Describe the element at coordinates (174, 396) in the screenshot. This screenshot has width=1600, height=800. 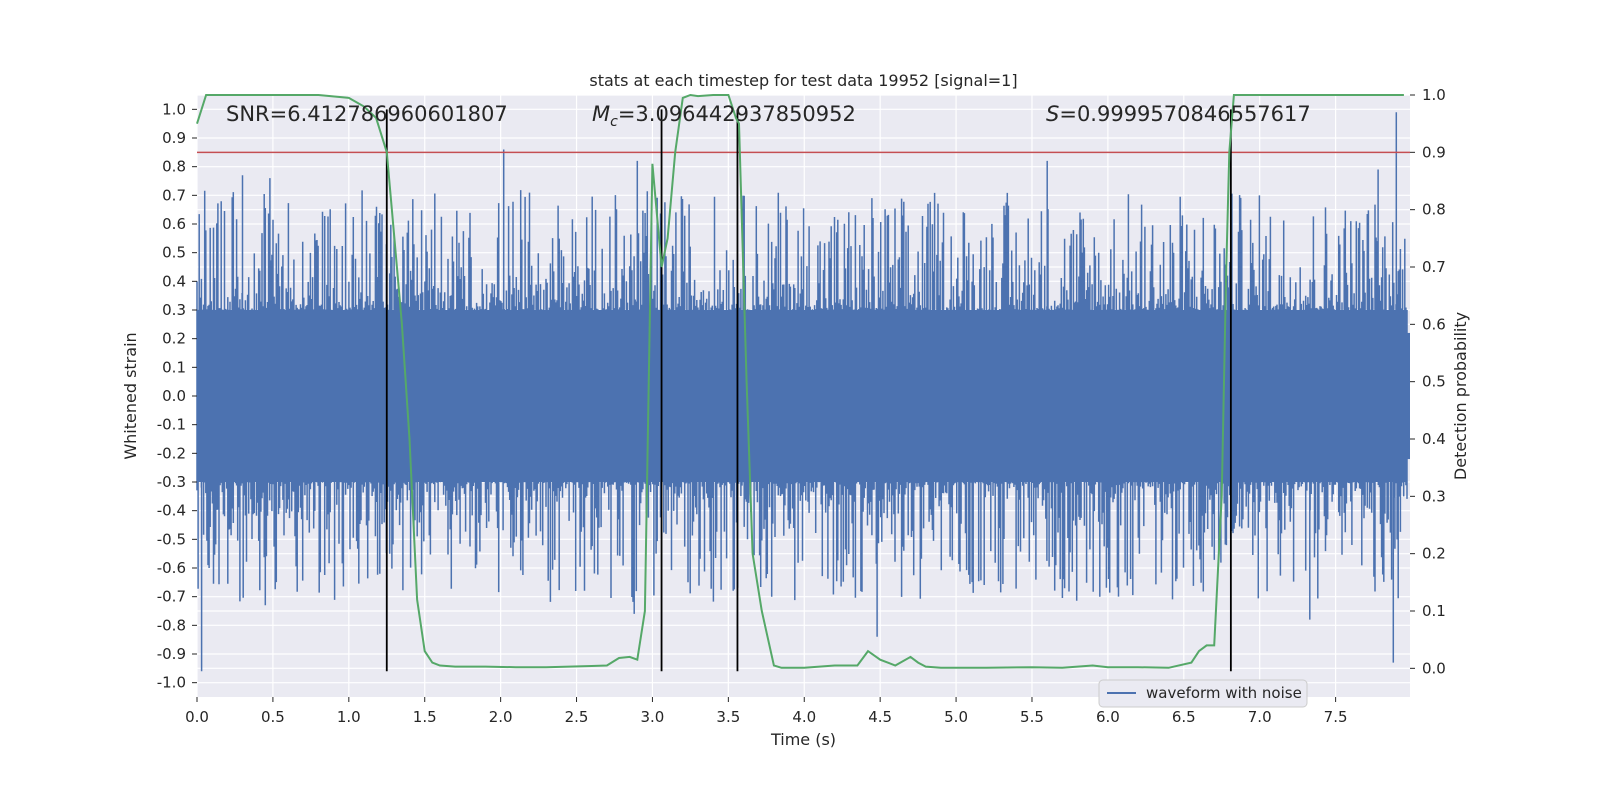
I see `y-tick-label-left: 0.0` at that location.